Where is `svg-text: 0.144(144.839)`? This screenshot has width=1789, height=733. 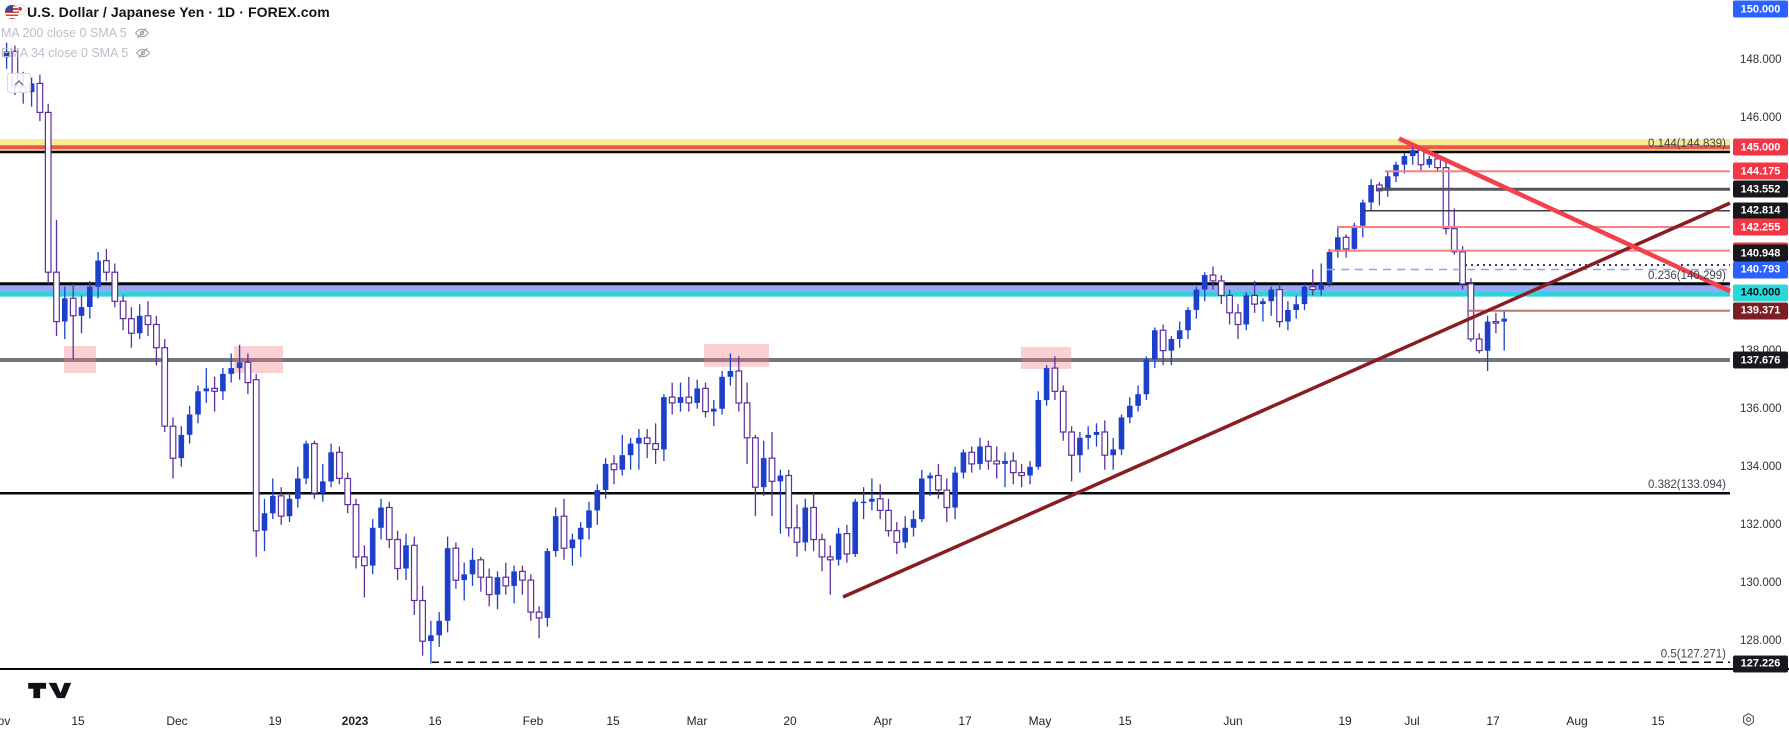
svg-text: 0.144(144.839) is located at coordinates (1687, 144).